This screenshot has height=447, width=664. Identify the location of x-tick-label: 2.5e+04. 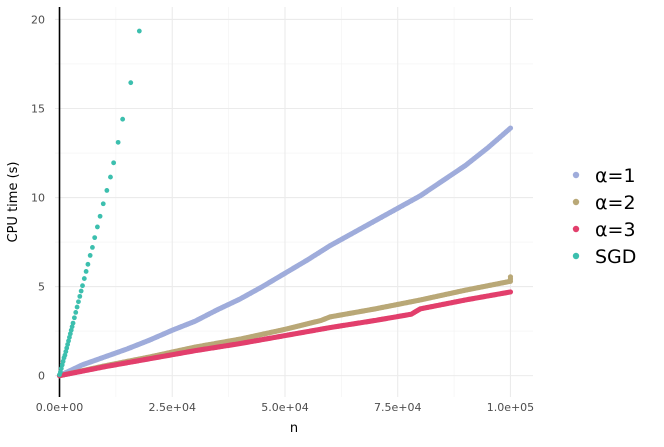
(172, 407).